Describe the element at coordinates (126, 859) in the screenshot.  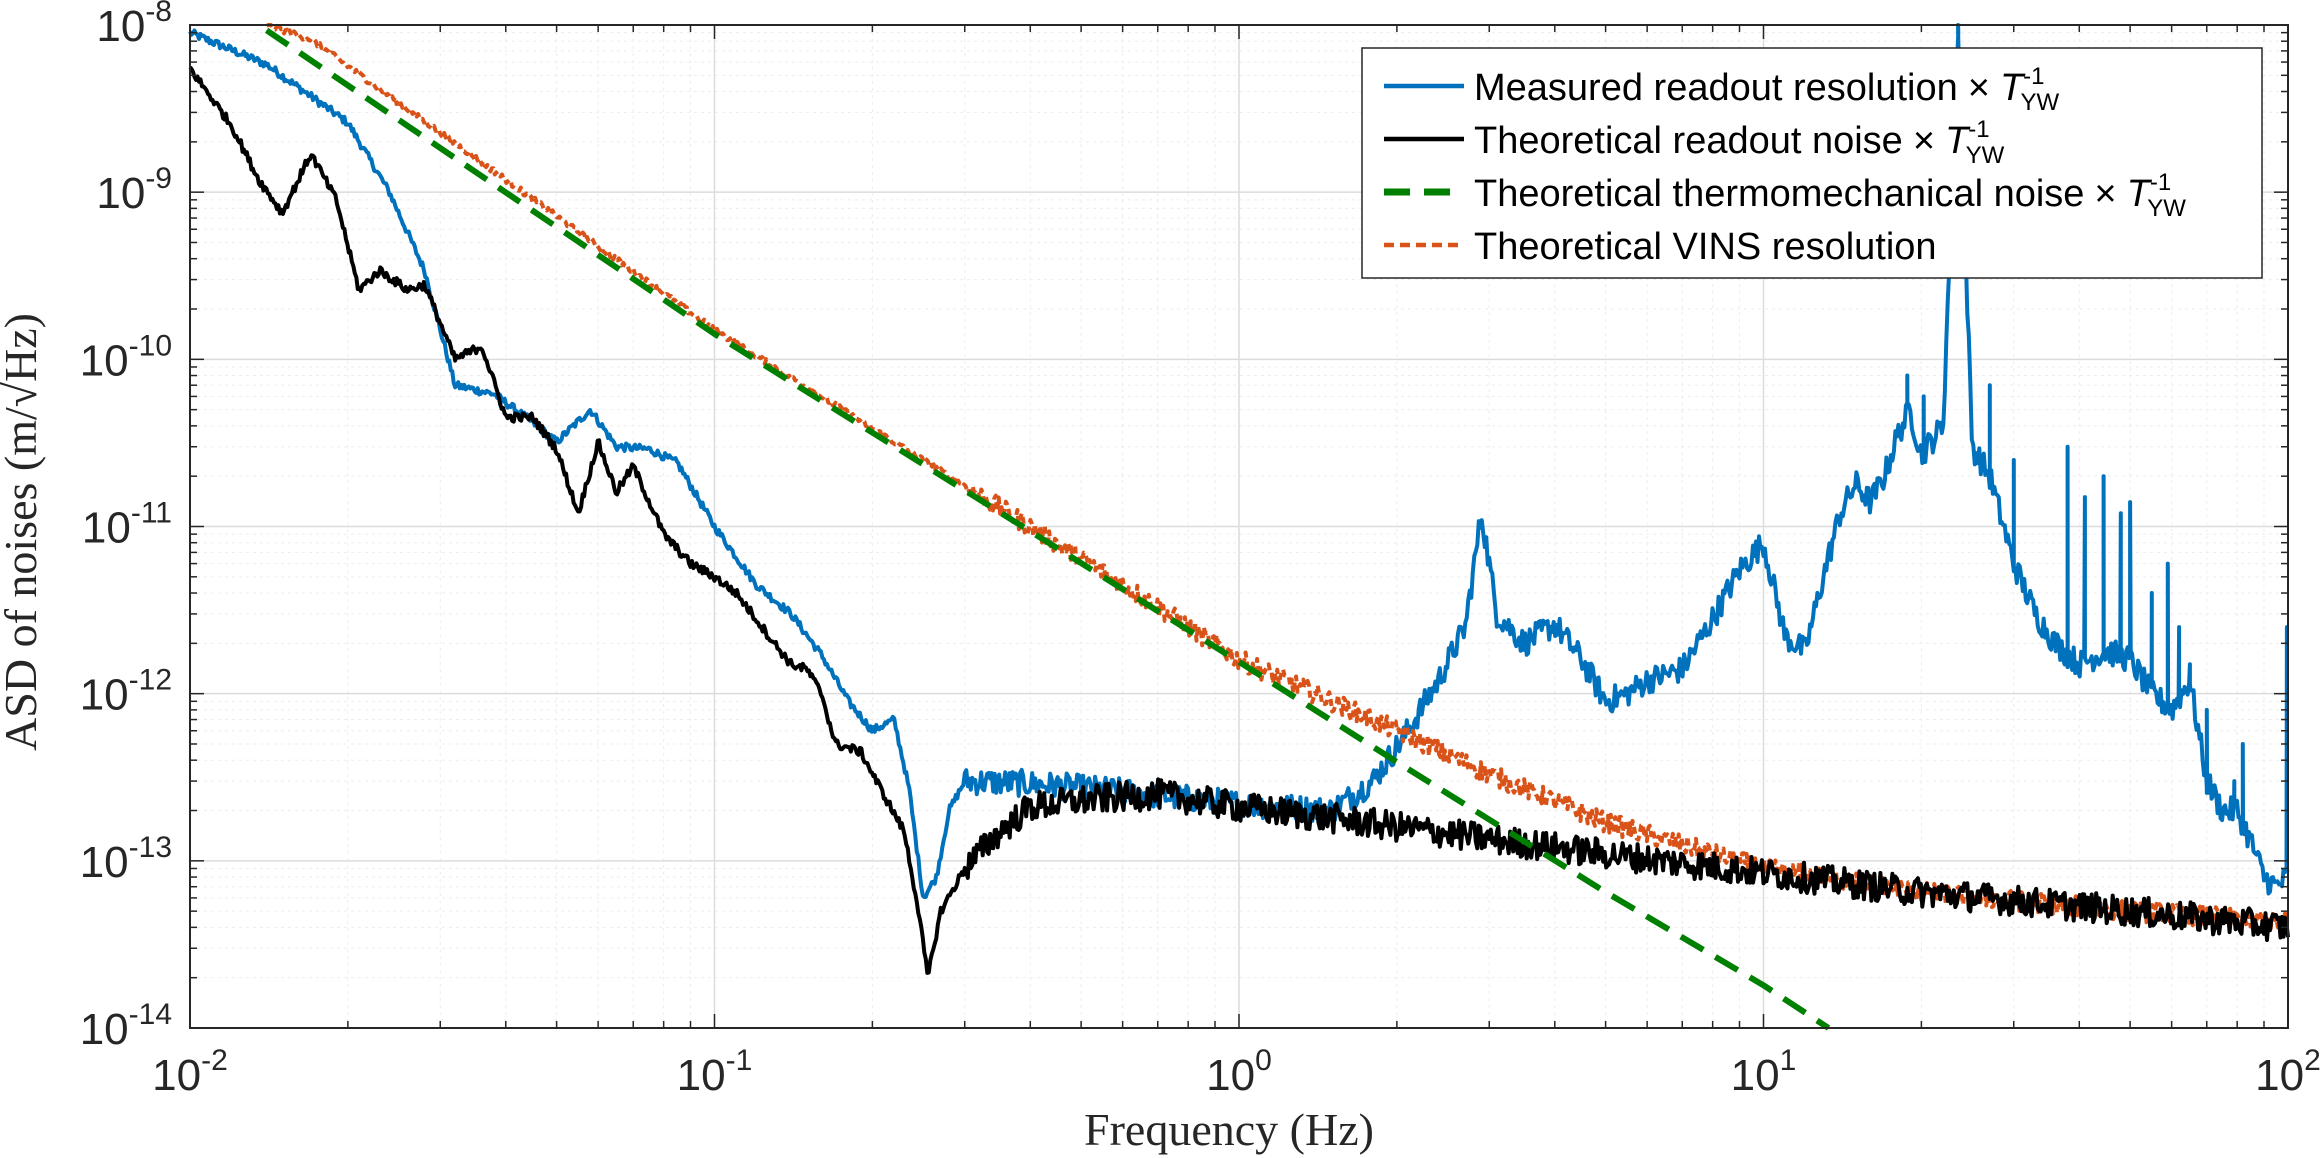
I see `y-tick-label: 10⁻¹³` at that location.